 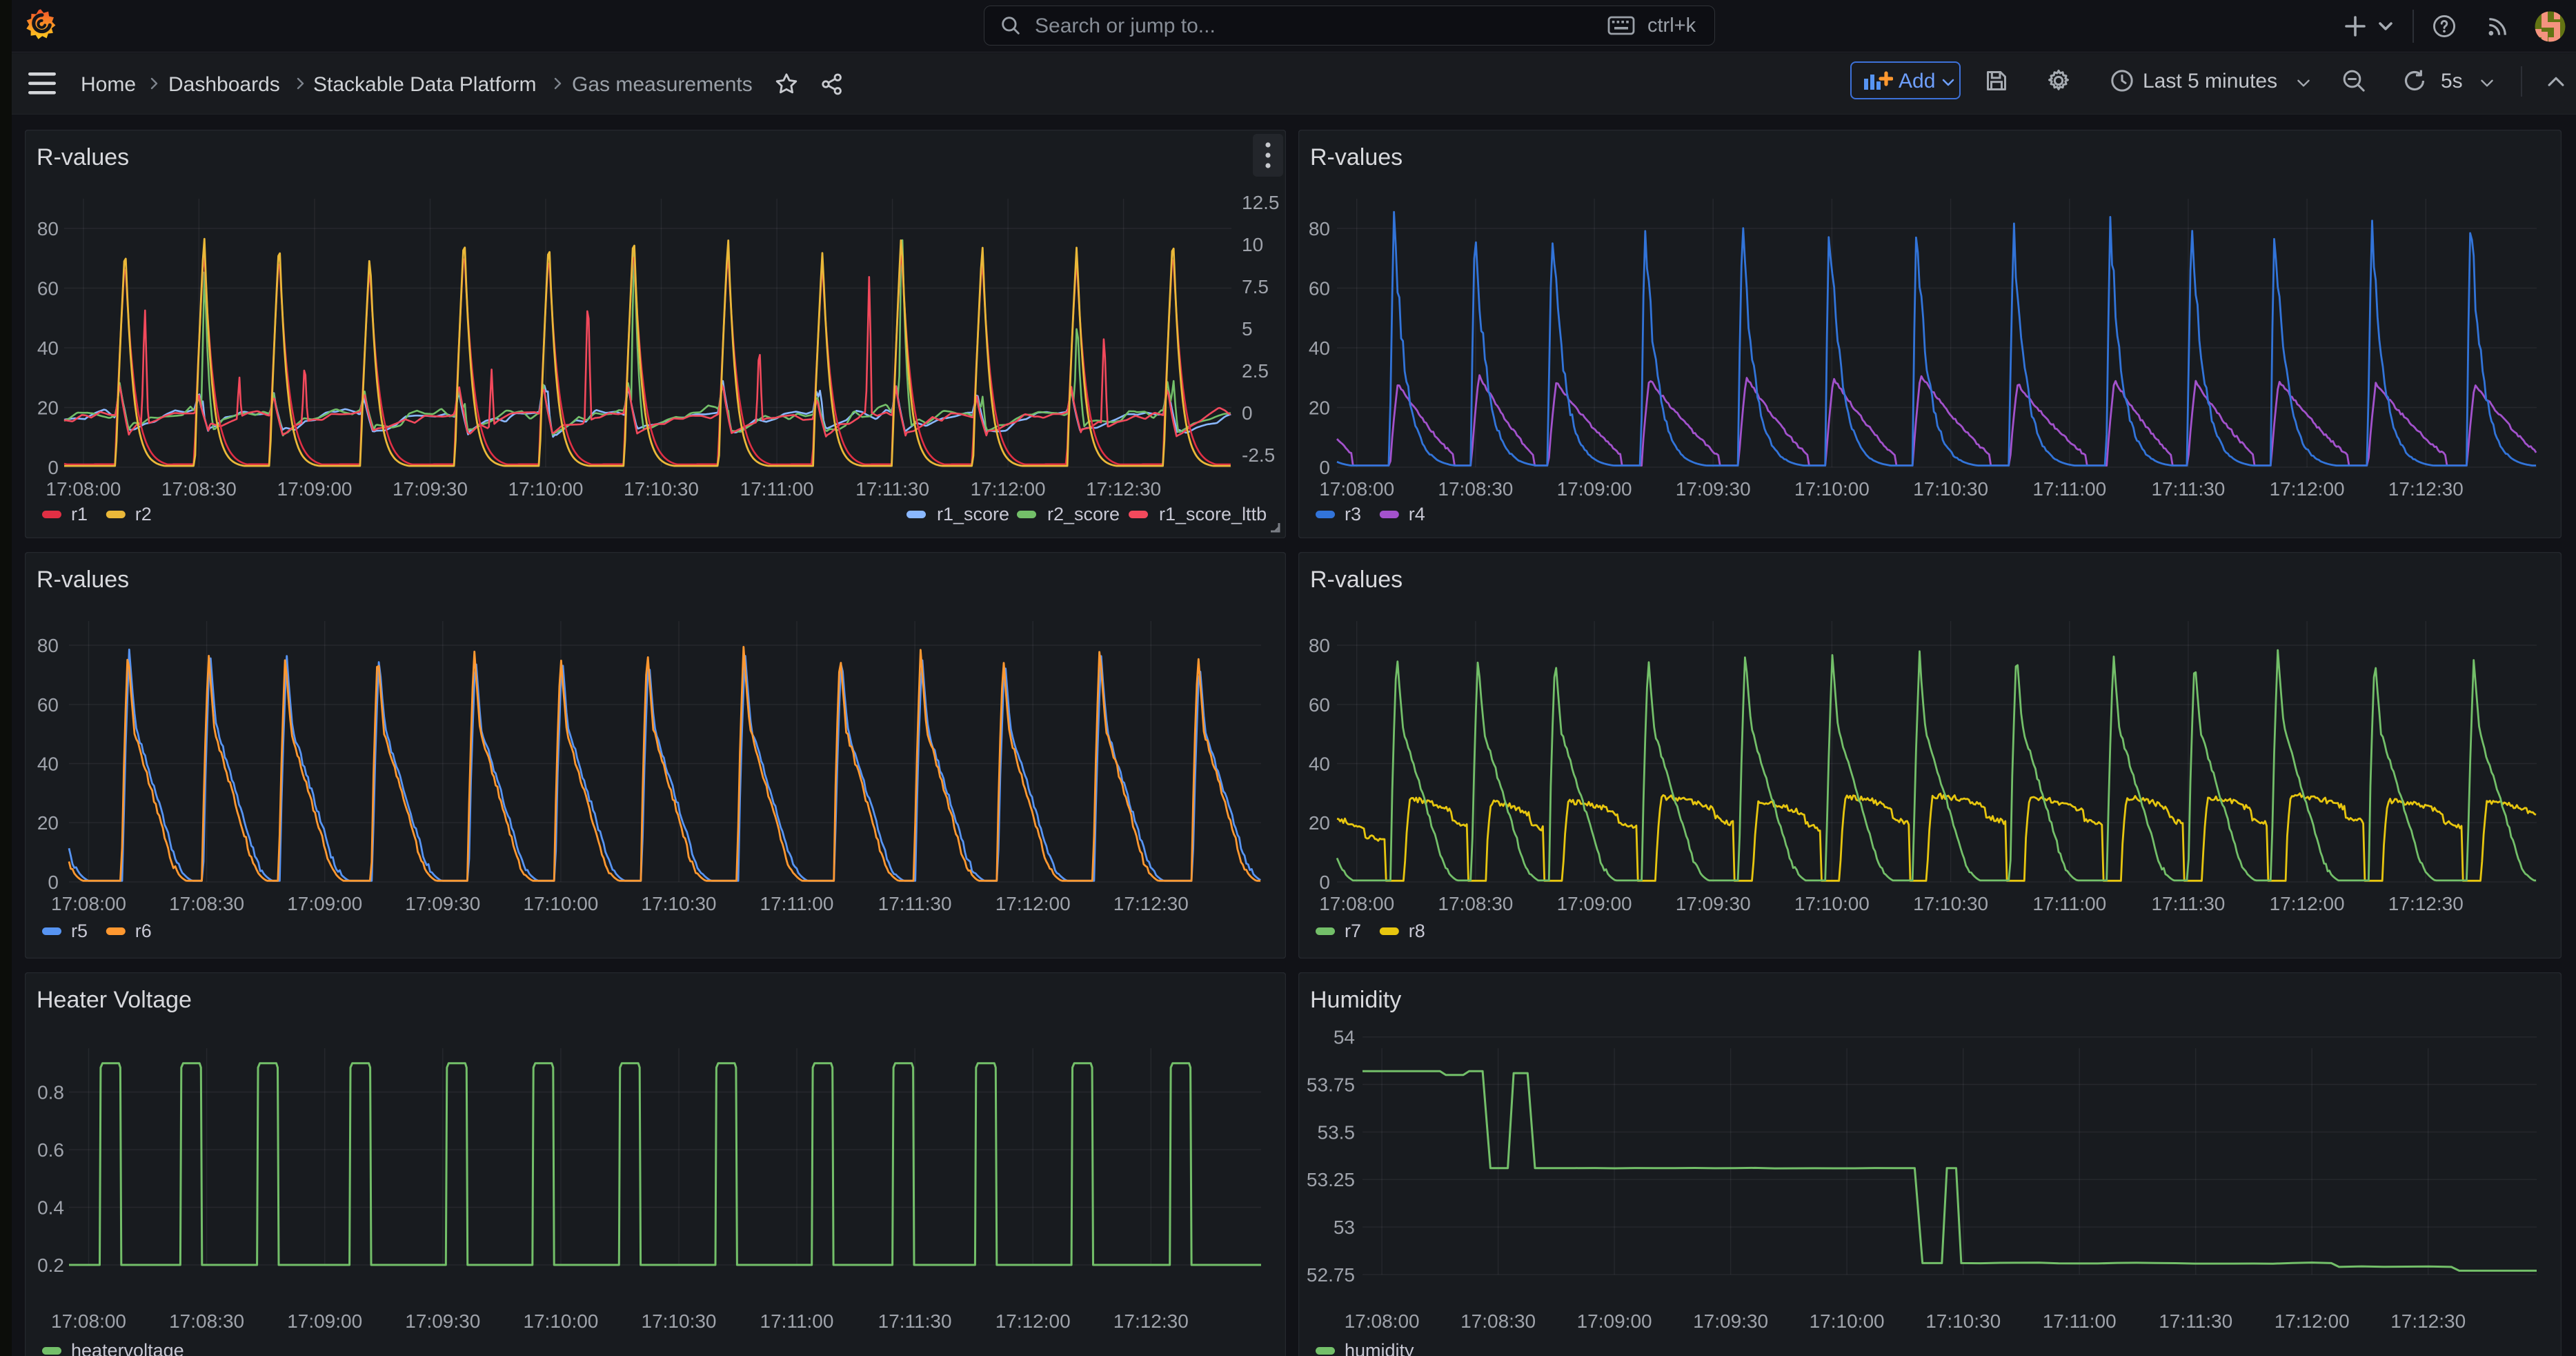 What do you see at coordinates (1331, 1085) in the screenshot?
I see `svg-text: 53.75` at bounding box center [1331, 1085].